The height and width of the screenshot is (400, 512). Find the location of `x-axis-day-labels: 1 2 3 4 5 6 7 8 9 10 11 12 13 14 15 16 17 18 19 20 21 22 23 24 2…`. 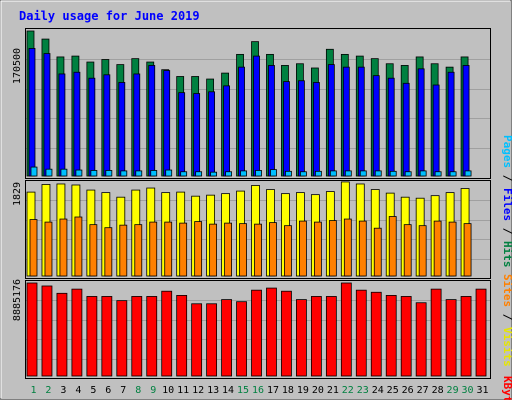

x-axis-day-labels: 1 2 3 4 5 6 7 8 9 10 11 12 13 14 15 16 17 18 19 20 21 22 23 24 2… is located at coordinates (259, 390).